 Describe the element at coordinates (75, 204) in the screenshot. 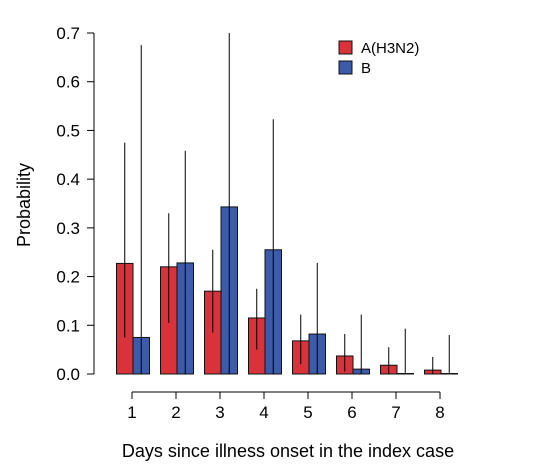

I see `y-axis: 0.0 0.1 0.2 0.3 0.4 0.5 0.6 0.7` at that location.